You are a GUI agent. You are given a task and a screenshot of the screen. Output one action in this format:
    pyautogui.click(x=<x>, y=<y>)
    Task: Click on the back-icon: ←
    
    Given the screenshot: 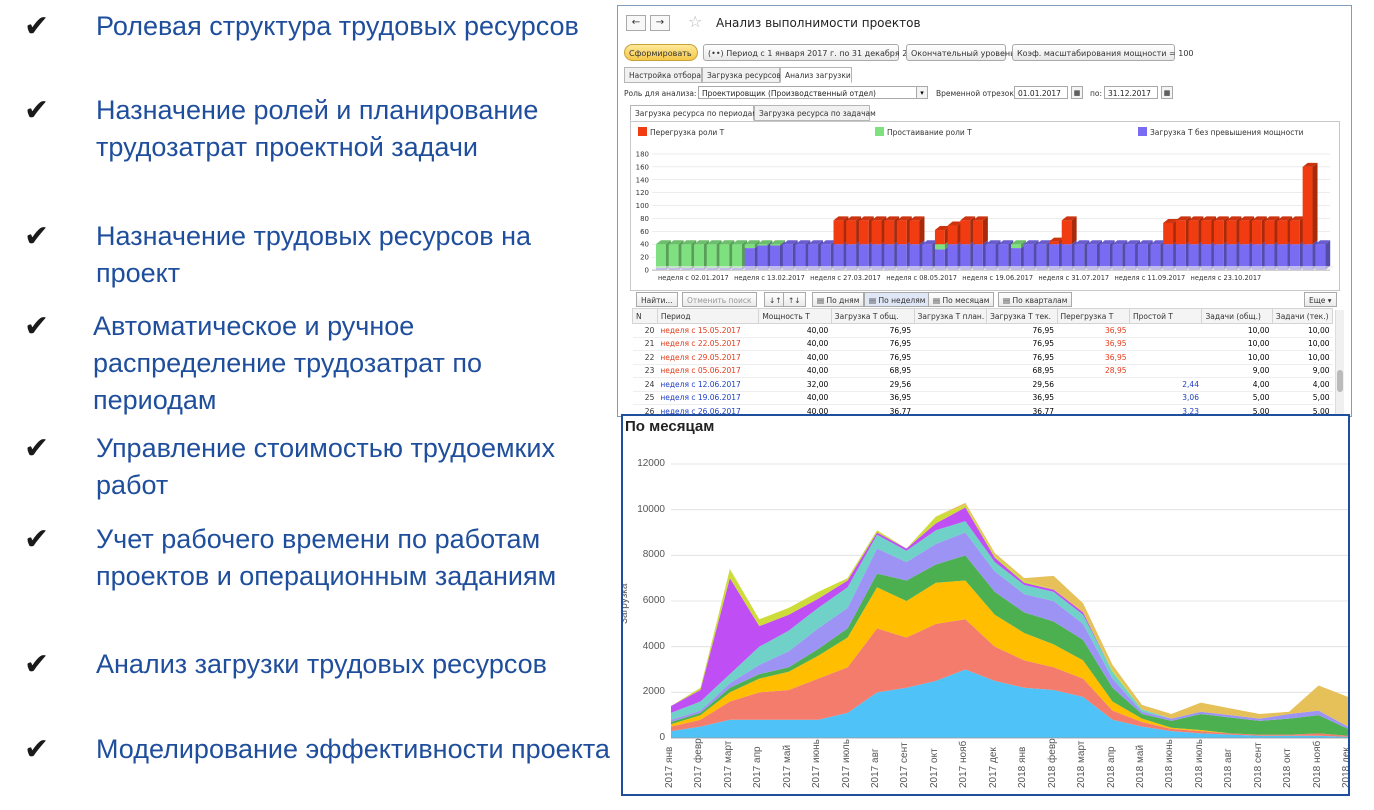 What is the action you would take?
    pyautogui.click(x=636, y=23)
    